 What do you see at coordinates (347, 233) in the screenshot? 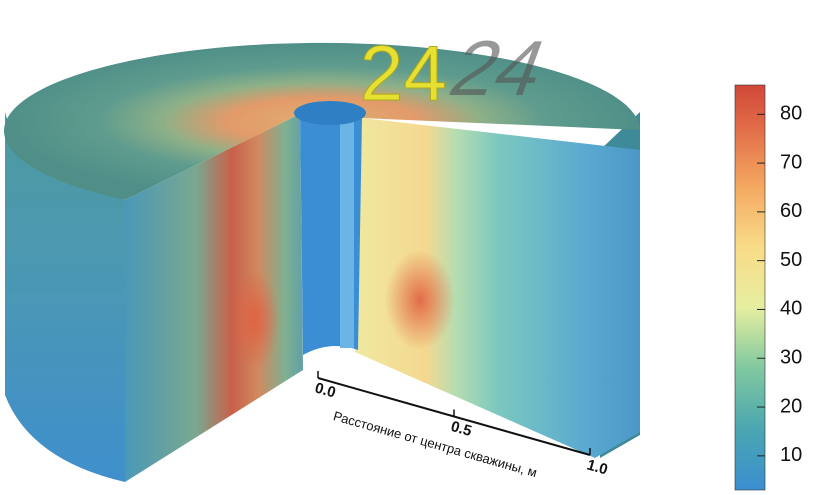
I see `well-shaft-highlight` at bounding box center [347, 233].